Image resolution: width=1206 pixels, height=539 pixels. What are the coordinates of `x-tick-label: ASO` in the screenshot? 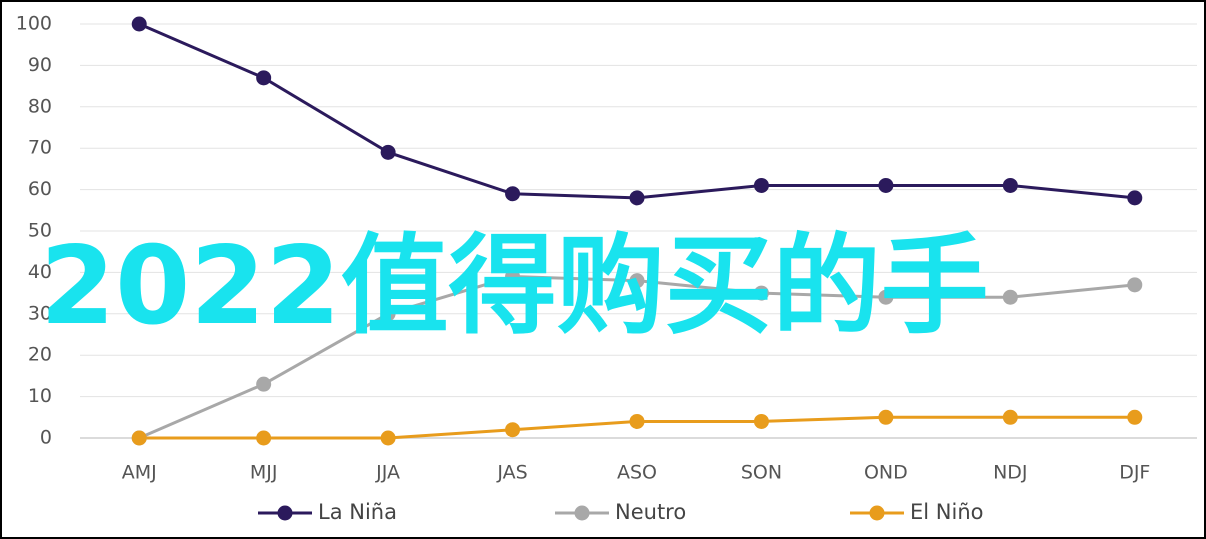 It's located at (637, 473).